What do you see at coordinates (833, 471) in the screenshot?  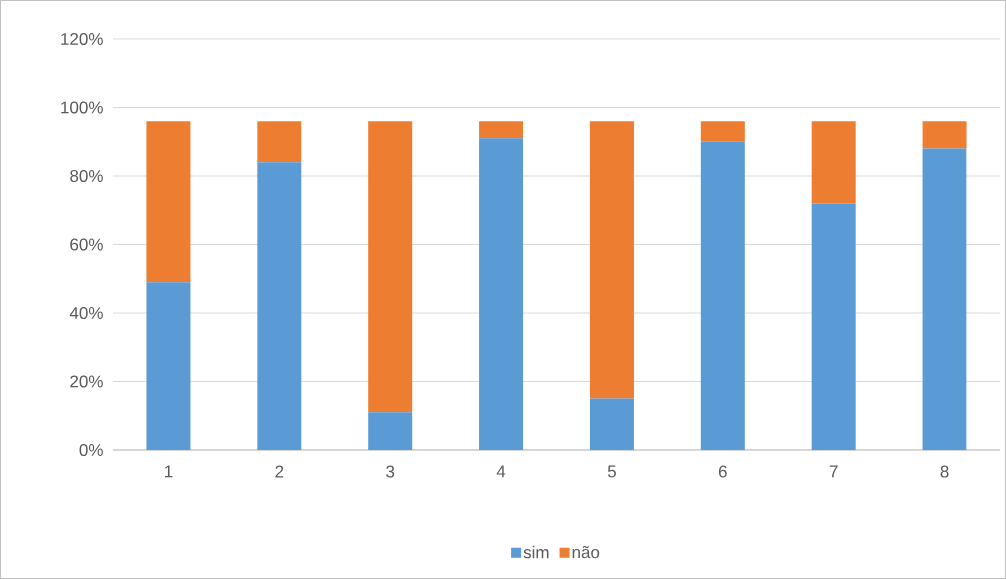 I see `x-tick-label: 7` at bounding box center [833, 471].